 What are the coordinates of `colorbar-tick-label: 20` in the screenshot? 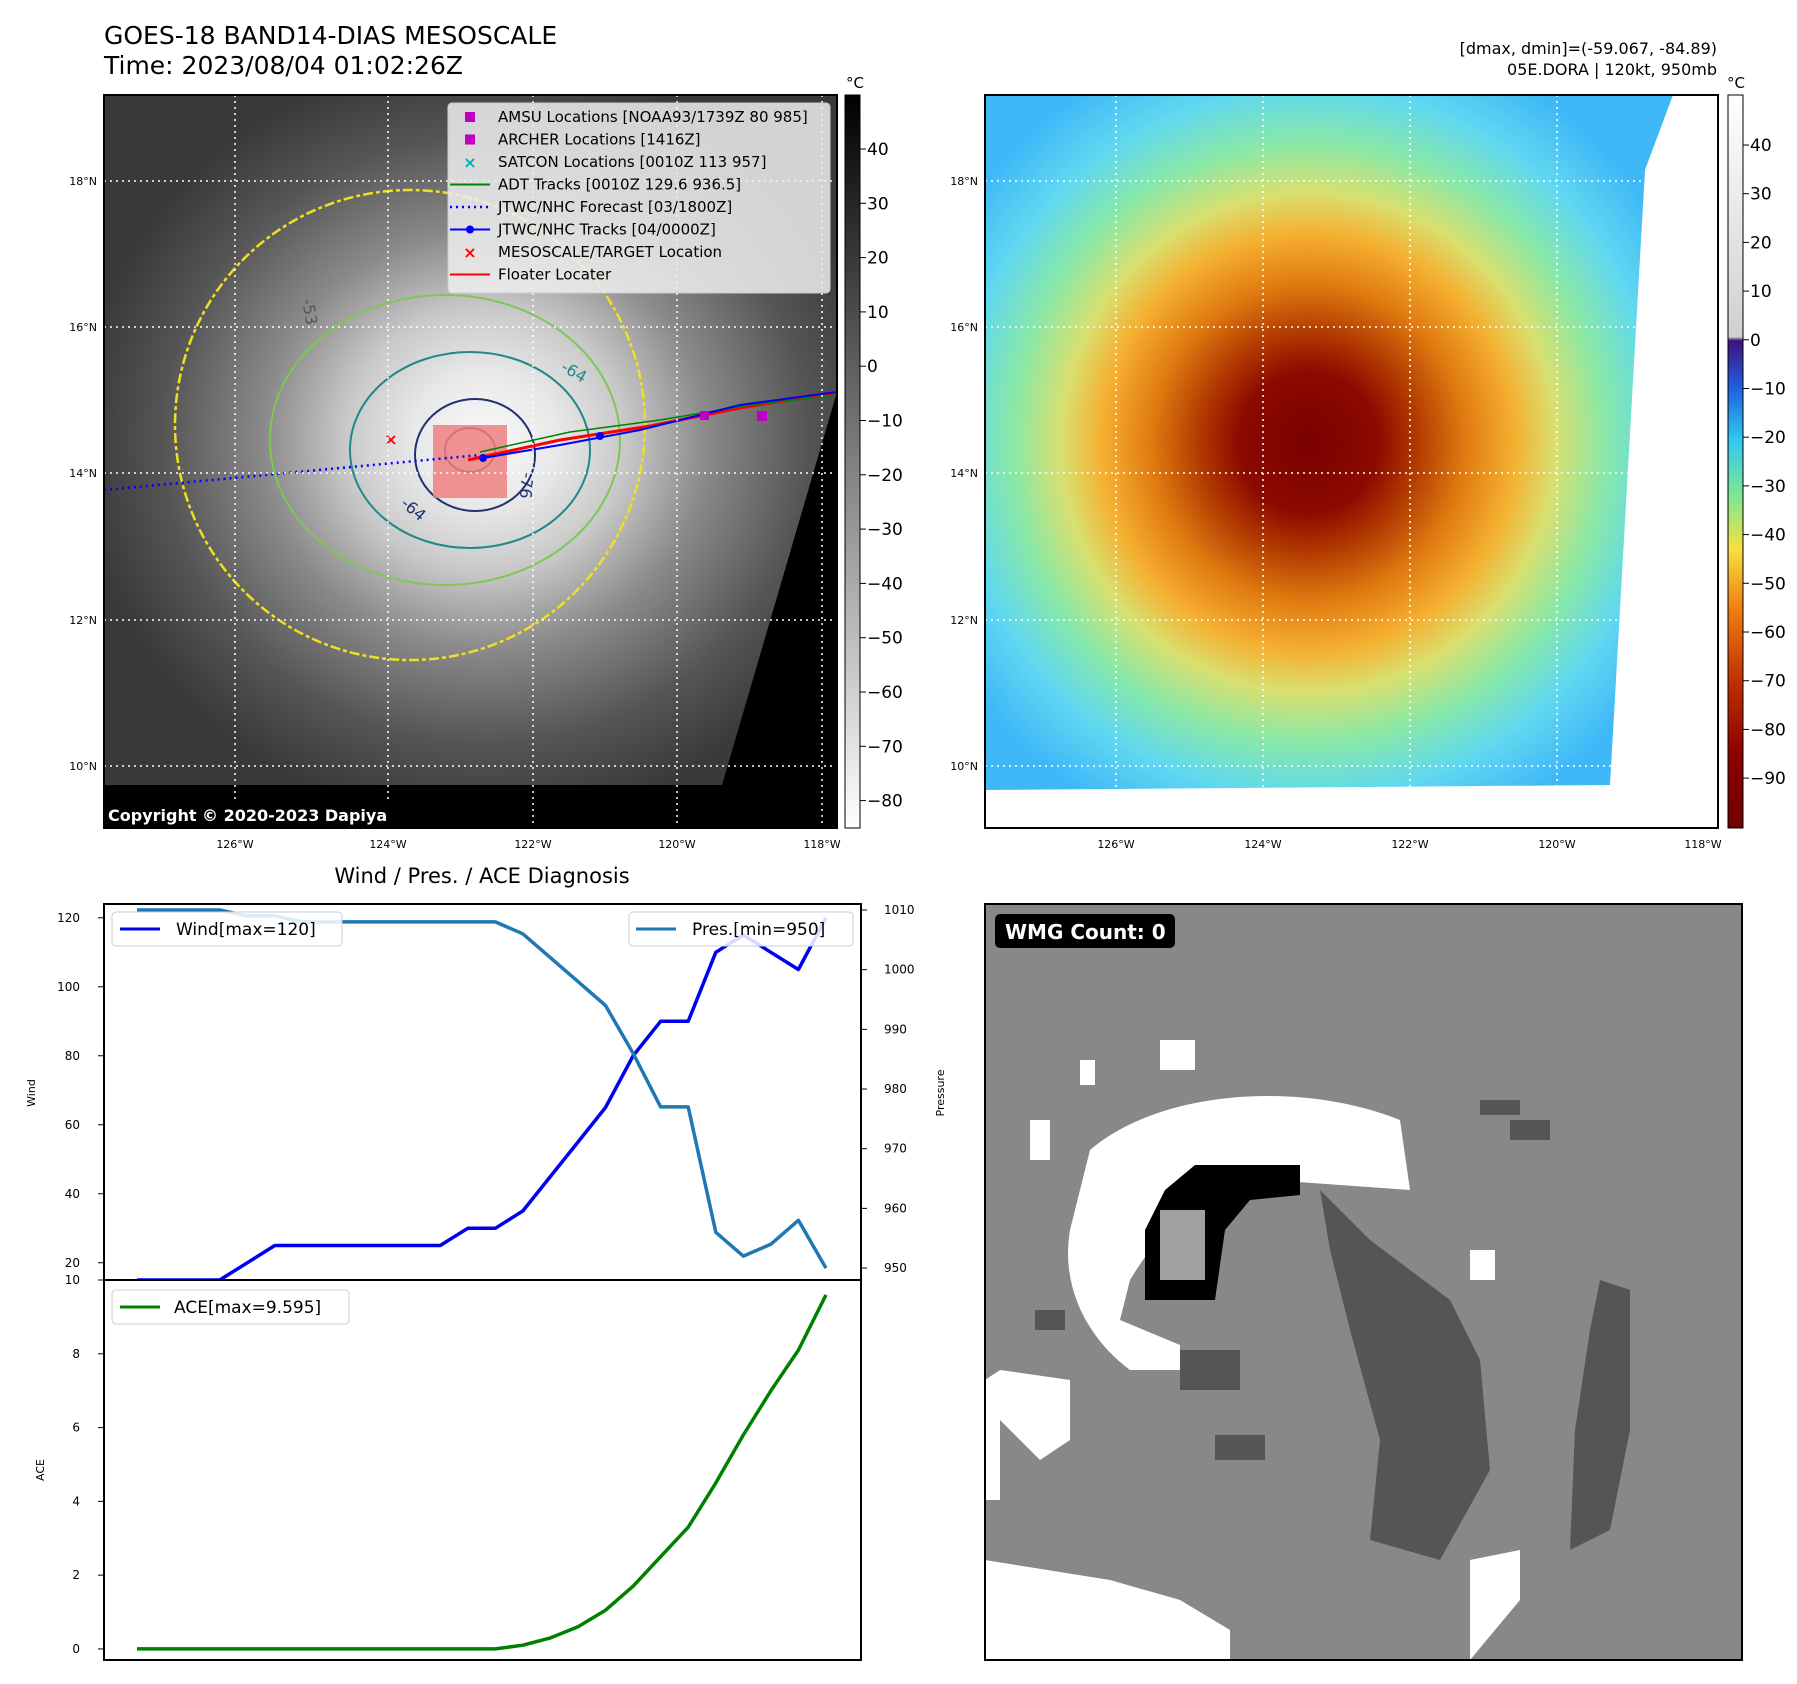 It's located at (878, 259).